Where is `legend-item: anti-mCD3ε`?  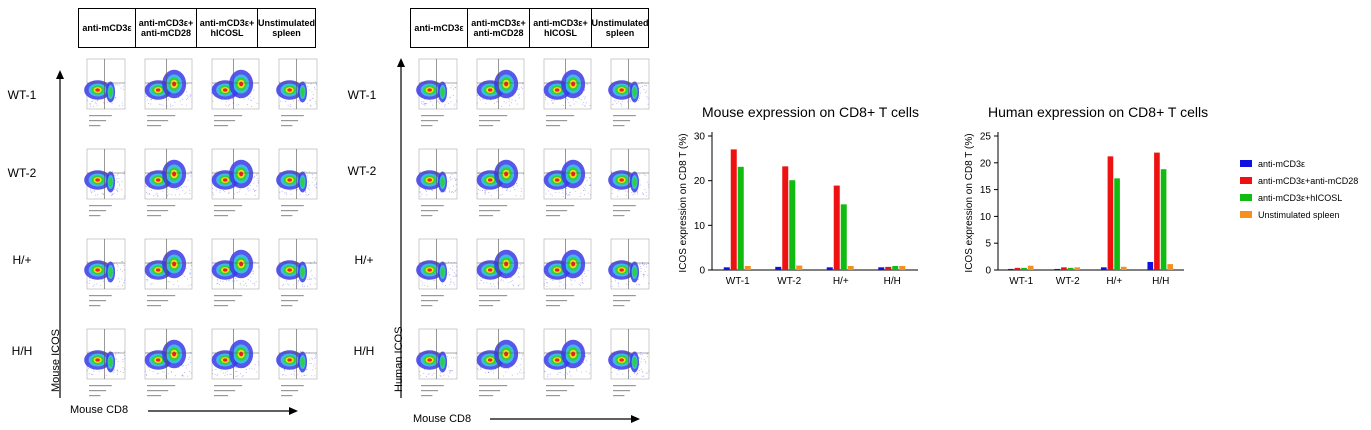
legend-item: anti-mCD3ε is located at coordinates (1299, 163).